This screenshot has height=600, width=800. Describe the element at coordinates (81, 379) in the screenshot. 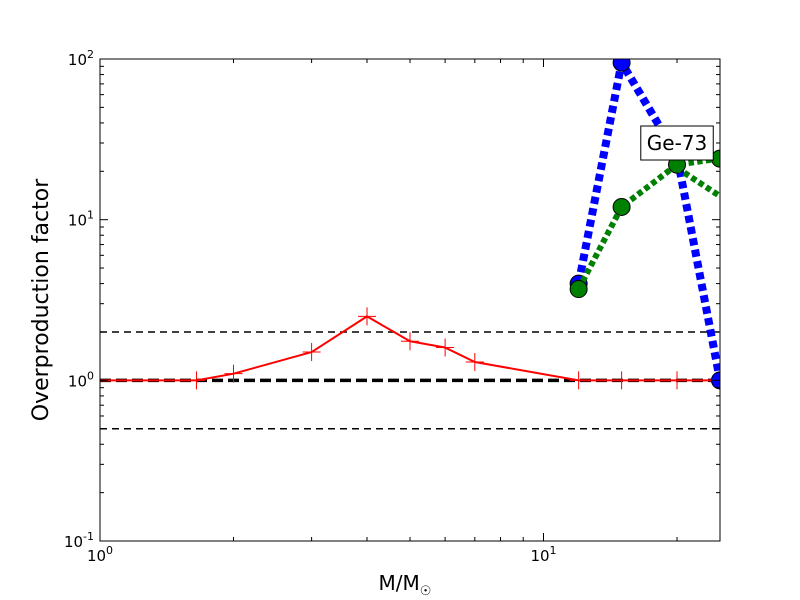

I see `y-tick-label: 10⁰` at that location.